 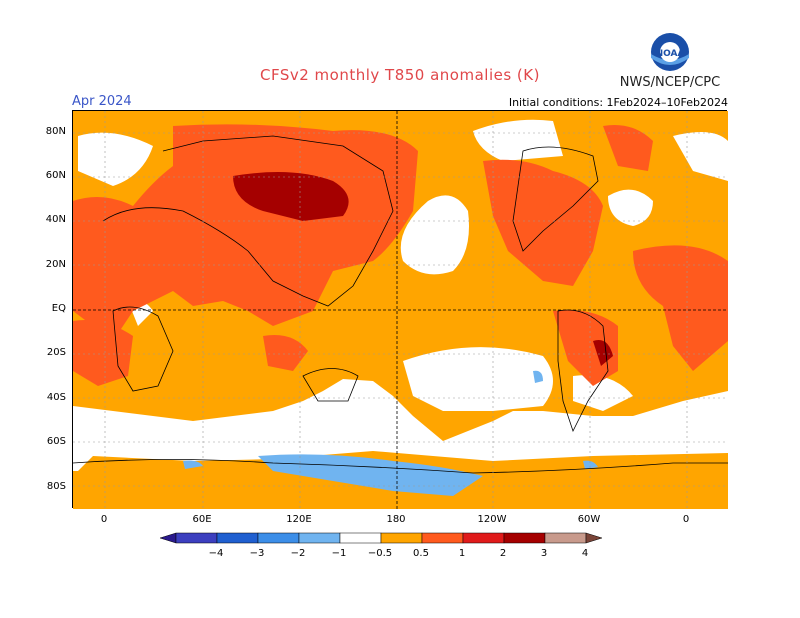 I want to click on colorbar-label: −0.5, so click(x=380, y=553).